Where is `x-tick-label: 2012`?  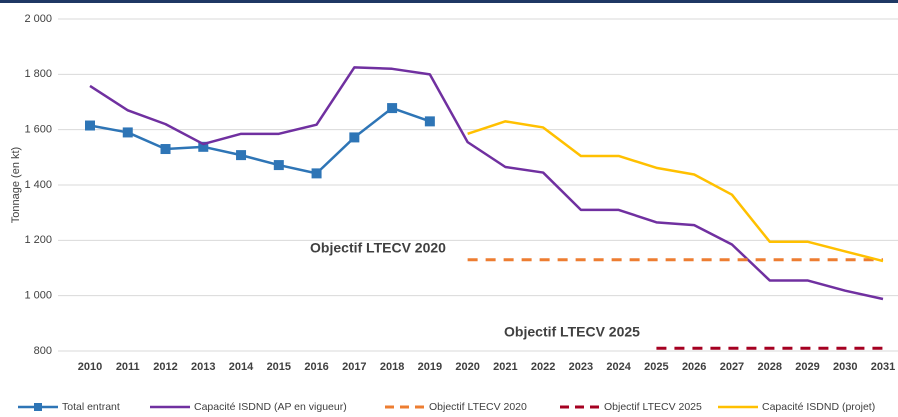
x-tick-label: 2012 is located at coordinates (165, 367).